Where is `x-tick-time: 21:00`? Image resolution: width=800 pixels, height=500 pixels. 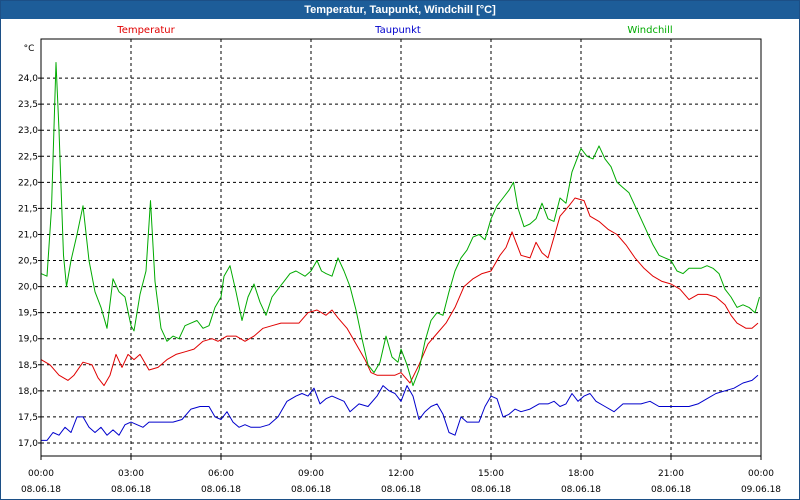 x-tick-time: 21:00 is located at coordinates (671, 474).